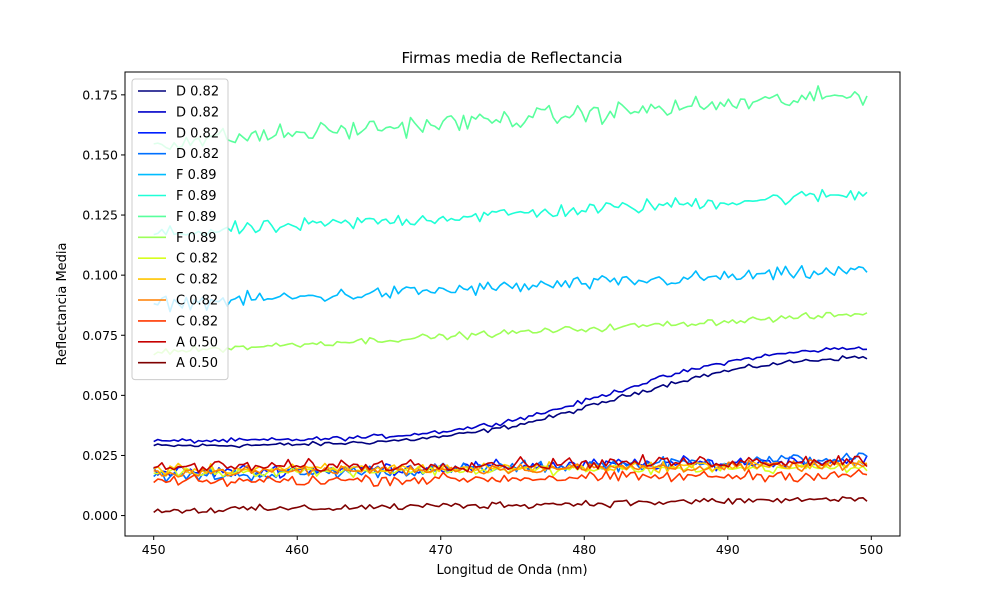 Image resolution: width=1000 pixels, height=600 pixels. Describe the element at coordinates (511, 570) in the screenshot. I see `x-axis-label: Longitud de Onda (nm)` at that location.